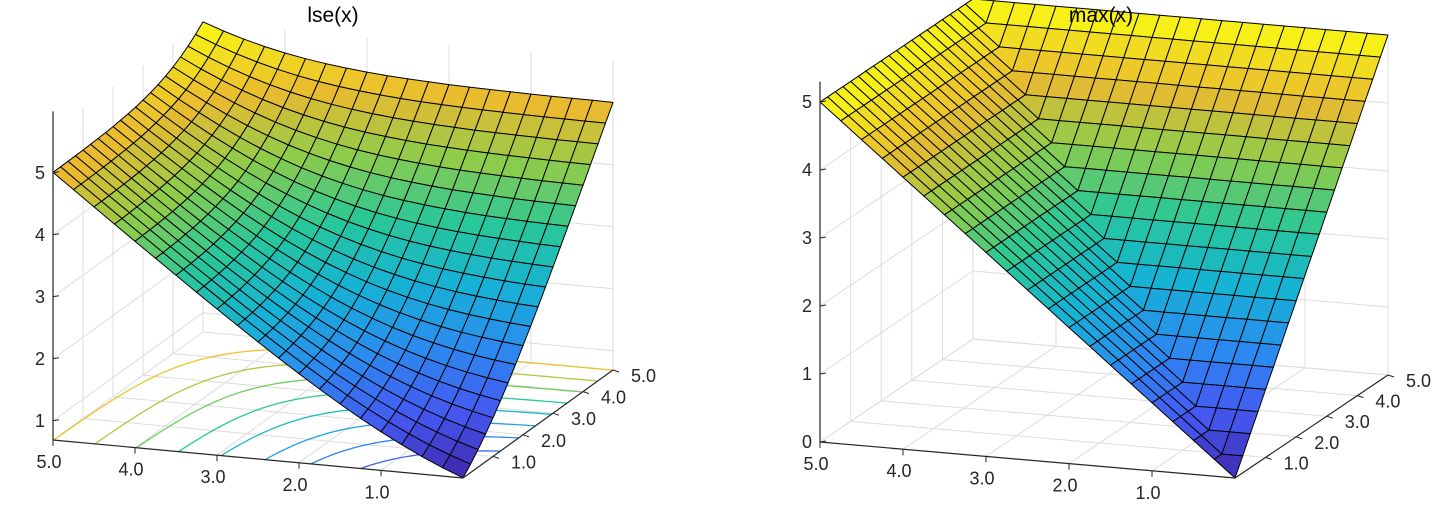 This screenshot has height=510, width=1436. Describe the element at coordinates (1101, 15) in the screenshot. I see `chart-title: max(x)` at that location.